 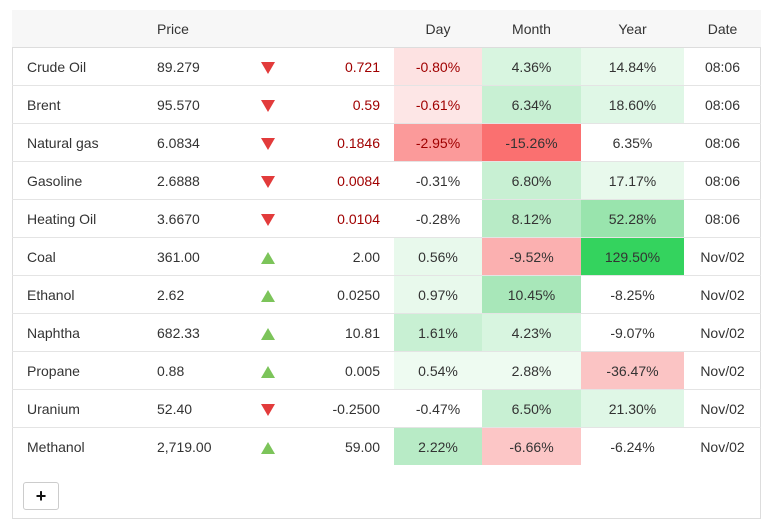 I want to click on commodity-name: Propane, so click(x=77, y=370).